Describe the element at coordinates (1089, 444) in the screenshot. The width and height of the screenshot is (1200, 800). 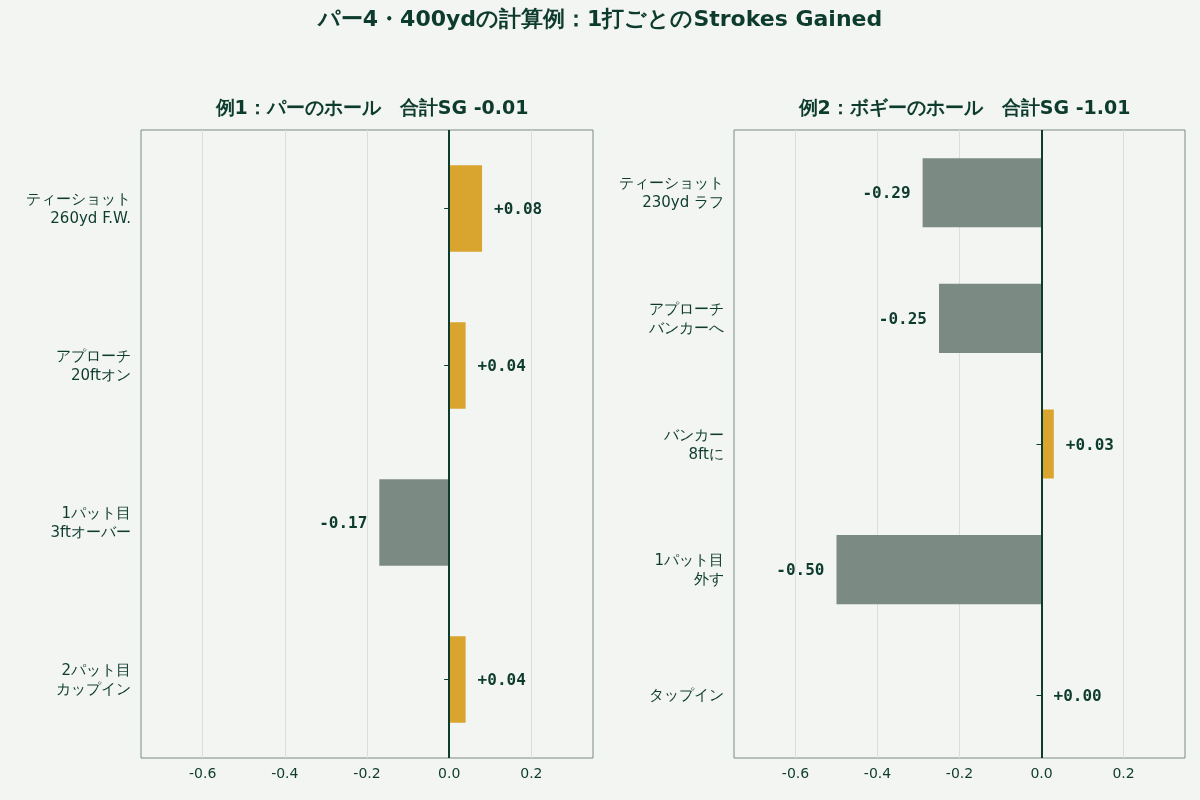
I see `data-label: +0.03` at that location.